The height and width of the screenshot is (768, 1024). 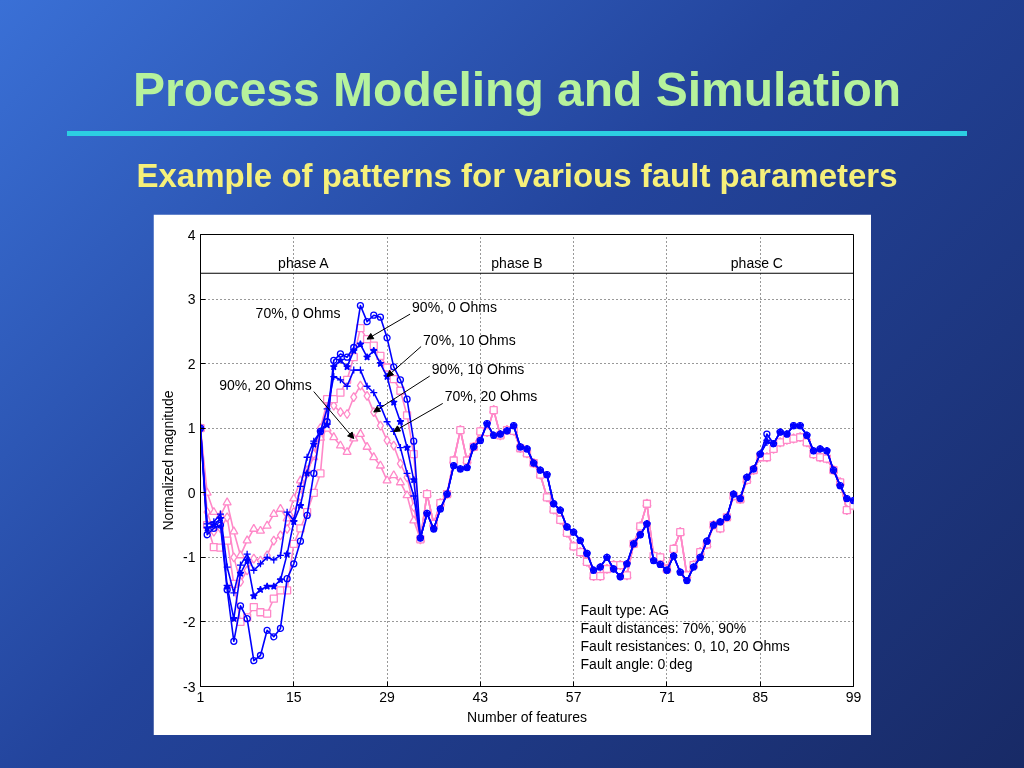 What do you see at coordinates (760, 696) in the screenshot?
I see `x-tick-label: 85` at bounding box center [760, 696].